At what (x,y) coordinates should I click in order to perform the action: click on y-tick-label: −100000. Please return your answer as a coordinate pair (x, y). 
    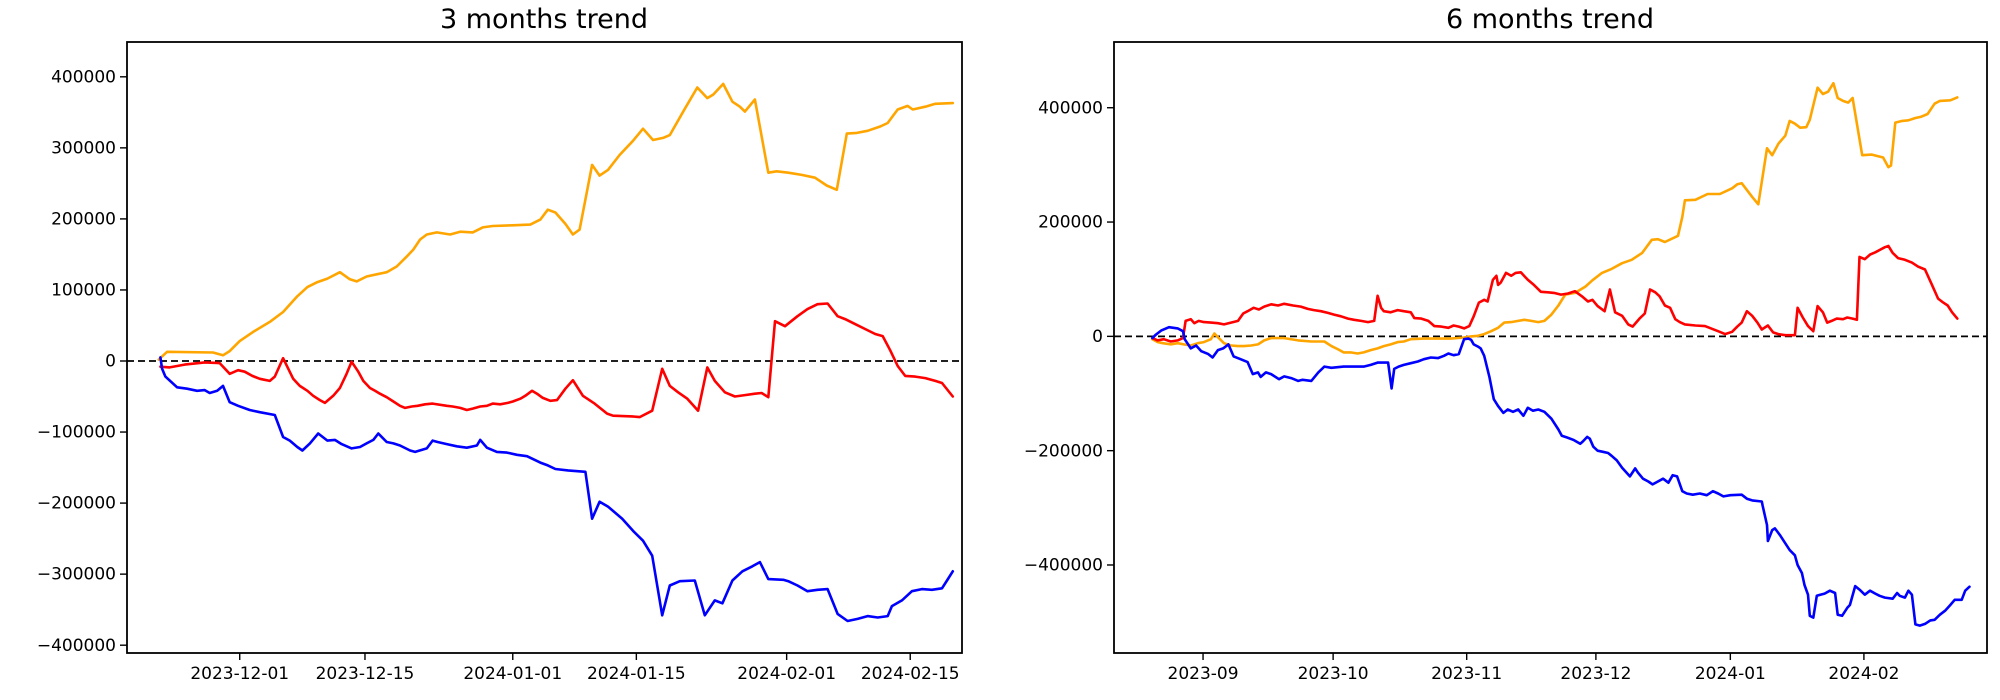
    Looking at the image, I should click on (76, 433).